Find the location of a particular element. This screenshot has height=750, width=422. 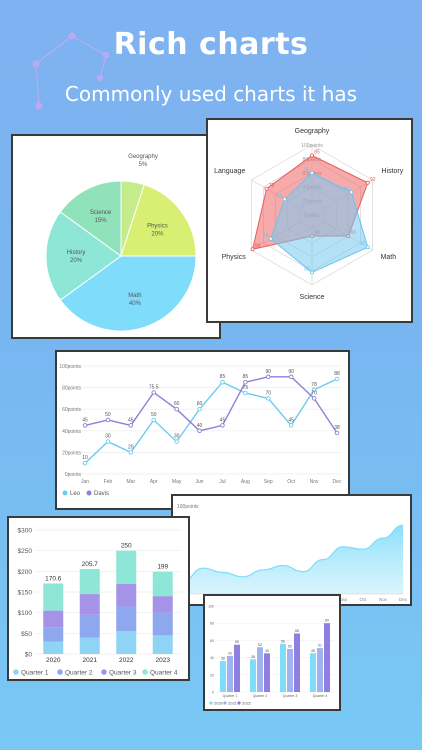

radar-value-label: 65 is located at coordinates (347, 189).